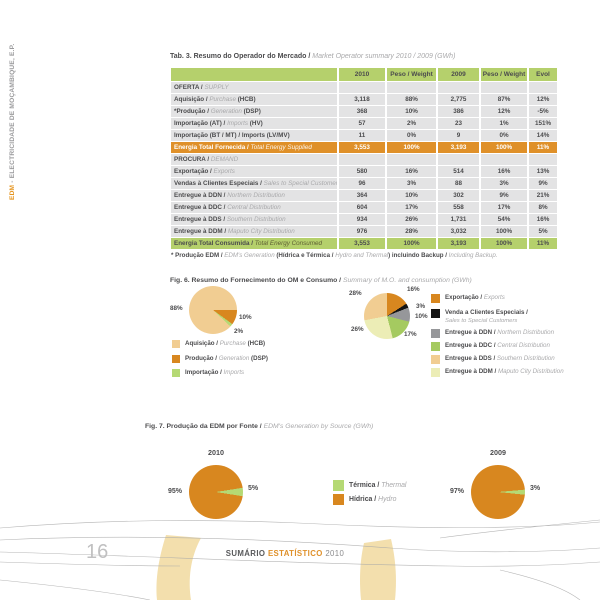 This screenshot has width=600, height=600. Describe the element at coordinates (300, 559) in the screenshot. I see `footer-decoration` at that location.